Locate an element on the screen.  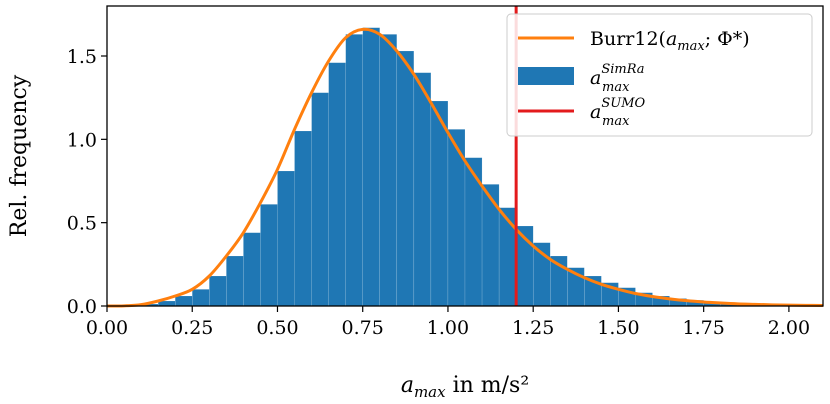
legend-fit-label: Burr12(amax; Φ*) is located at coordinates (670, 41).